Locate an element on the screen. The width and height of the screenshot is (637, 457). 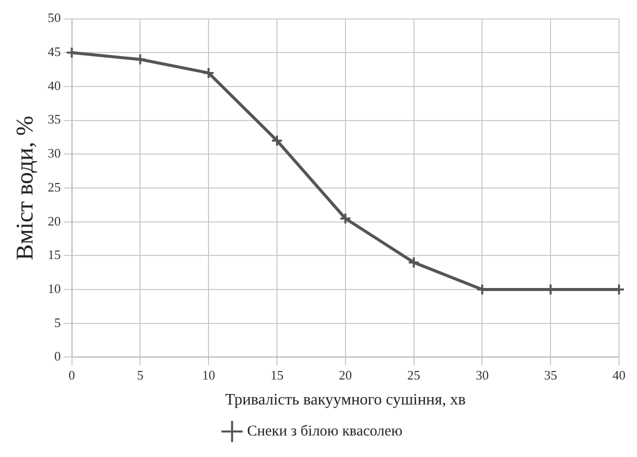
x-tick-label: 25 is located at coordinates (413, 374).